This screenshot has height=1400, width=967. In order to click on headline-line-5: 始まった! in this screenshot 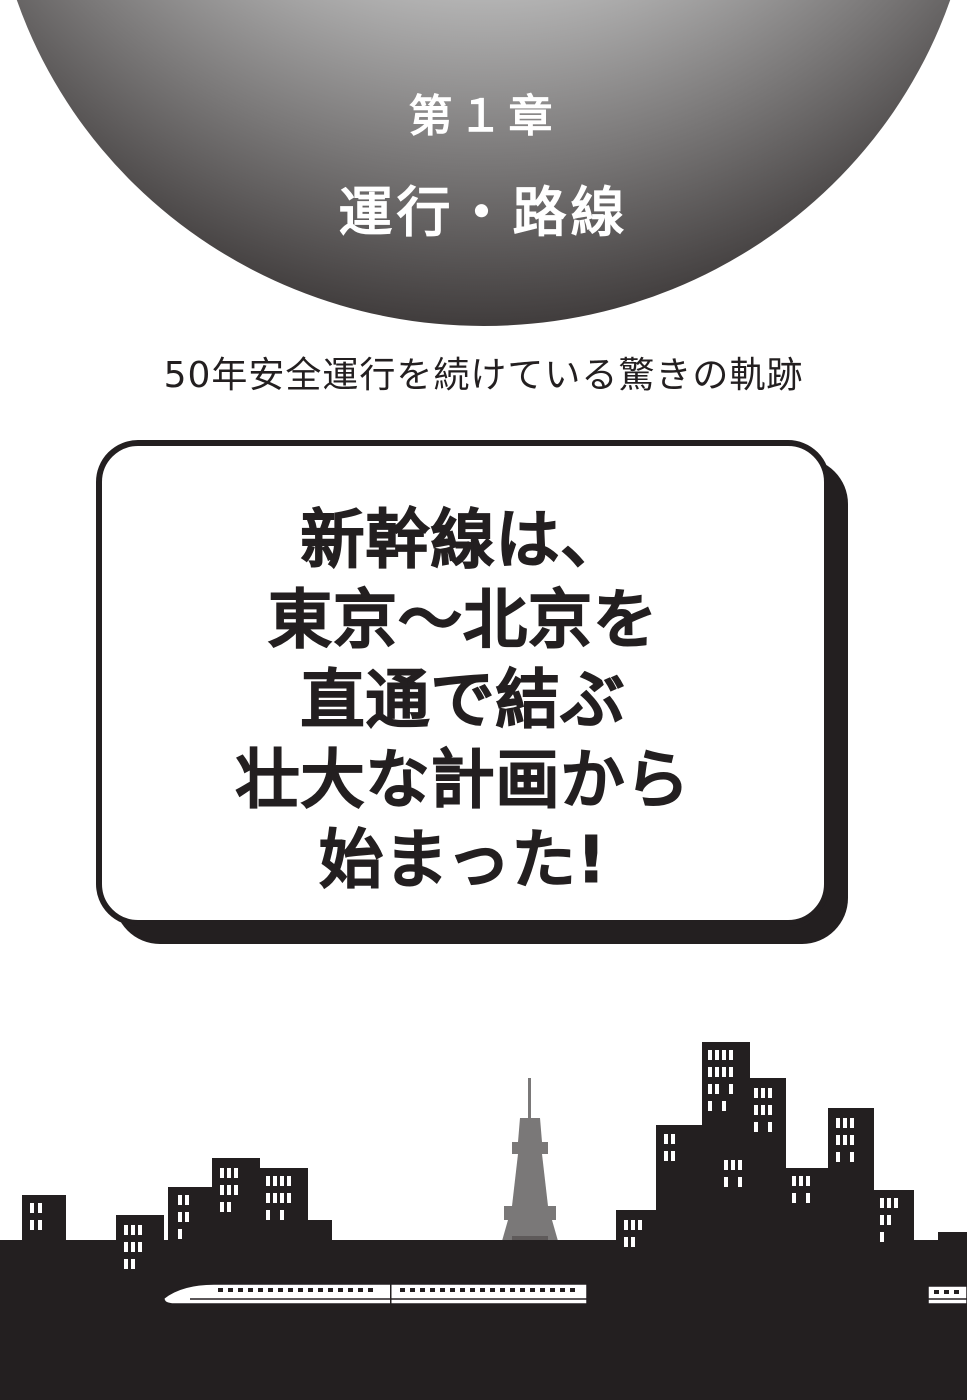, I will do `click(463, 861)`.